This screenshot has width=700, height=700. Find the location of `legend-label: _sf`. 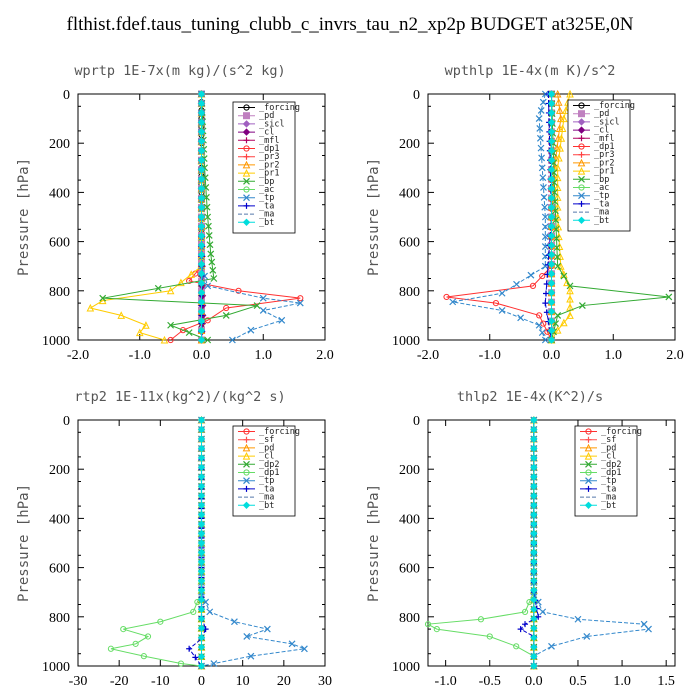

legend-label: _sf is located at coordinates (266, 440).